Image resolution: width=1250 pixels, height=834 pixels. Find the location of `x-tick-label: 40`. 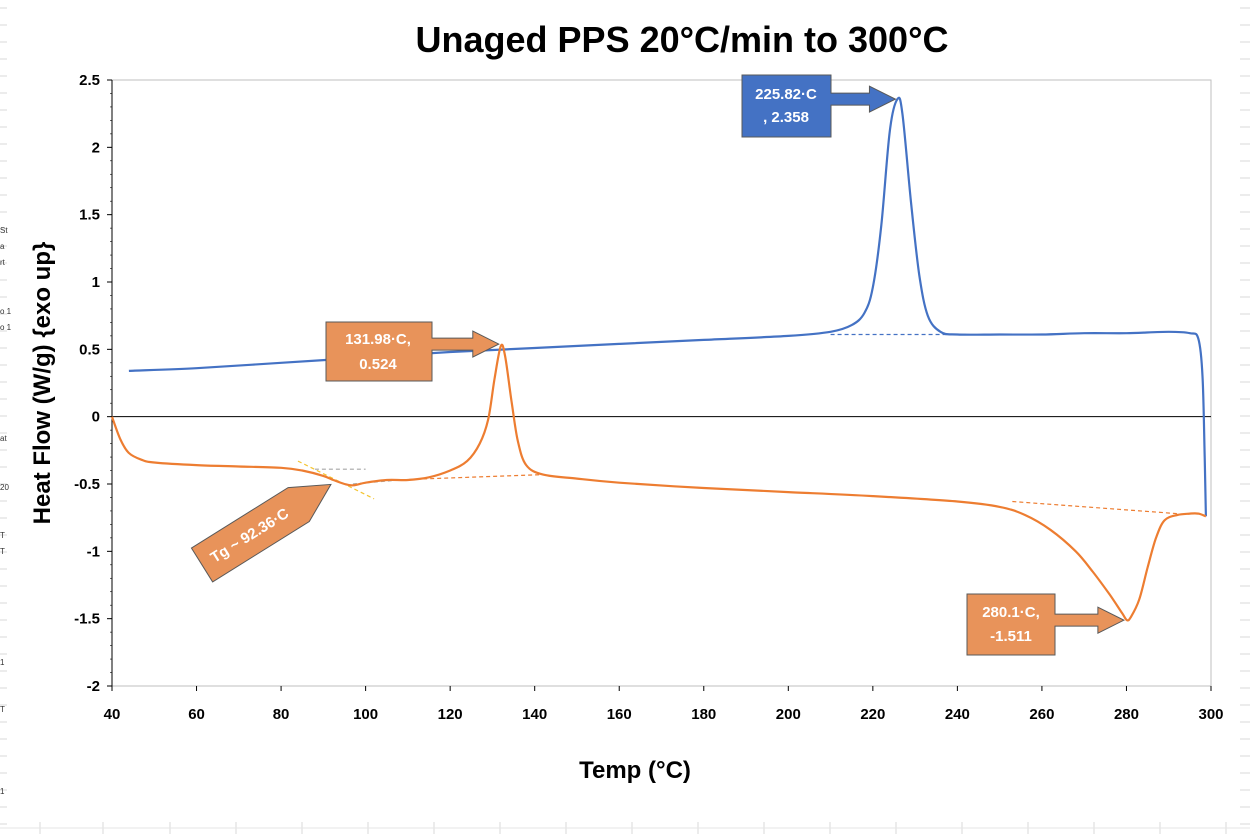

x-tick-label: 40 is located at coordinates (112, 714).